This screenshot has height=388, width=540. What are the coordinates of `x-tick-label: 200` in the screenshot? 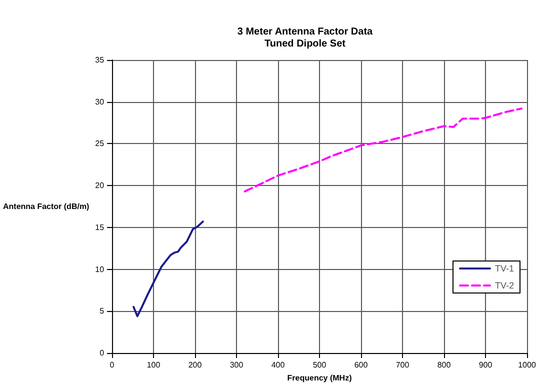 It's located at (195, 365).